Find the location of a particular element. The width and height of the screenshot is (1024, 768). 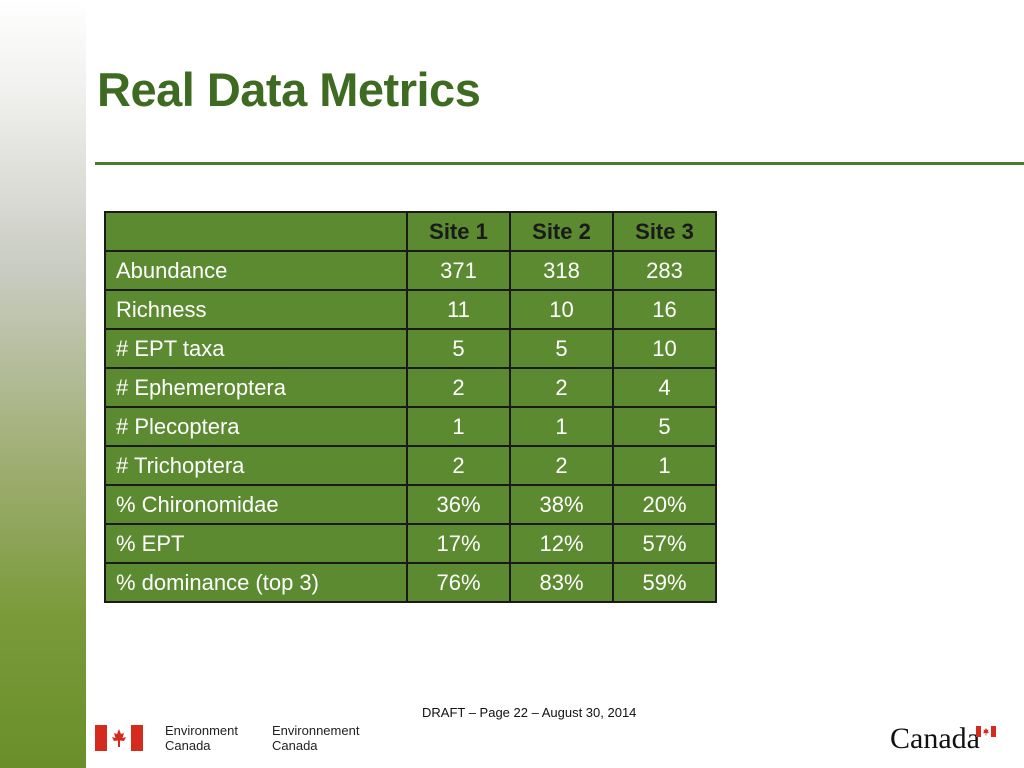

table-row: # Ephemeroptera 2 2 4 is located at coordinates (410, 387).